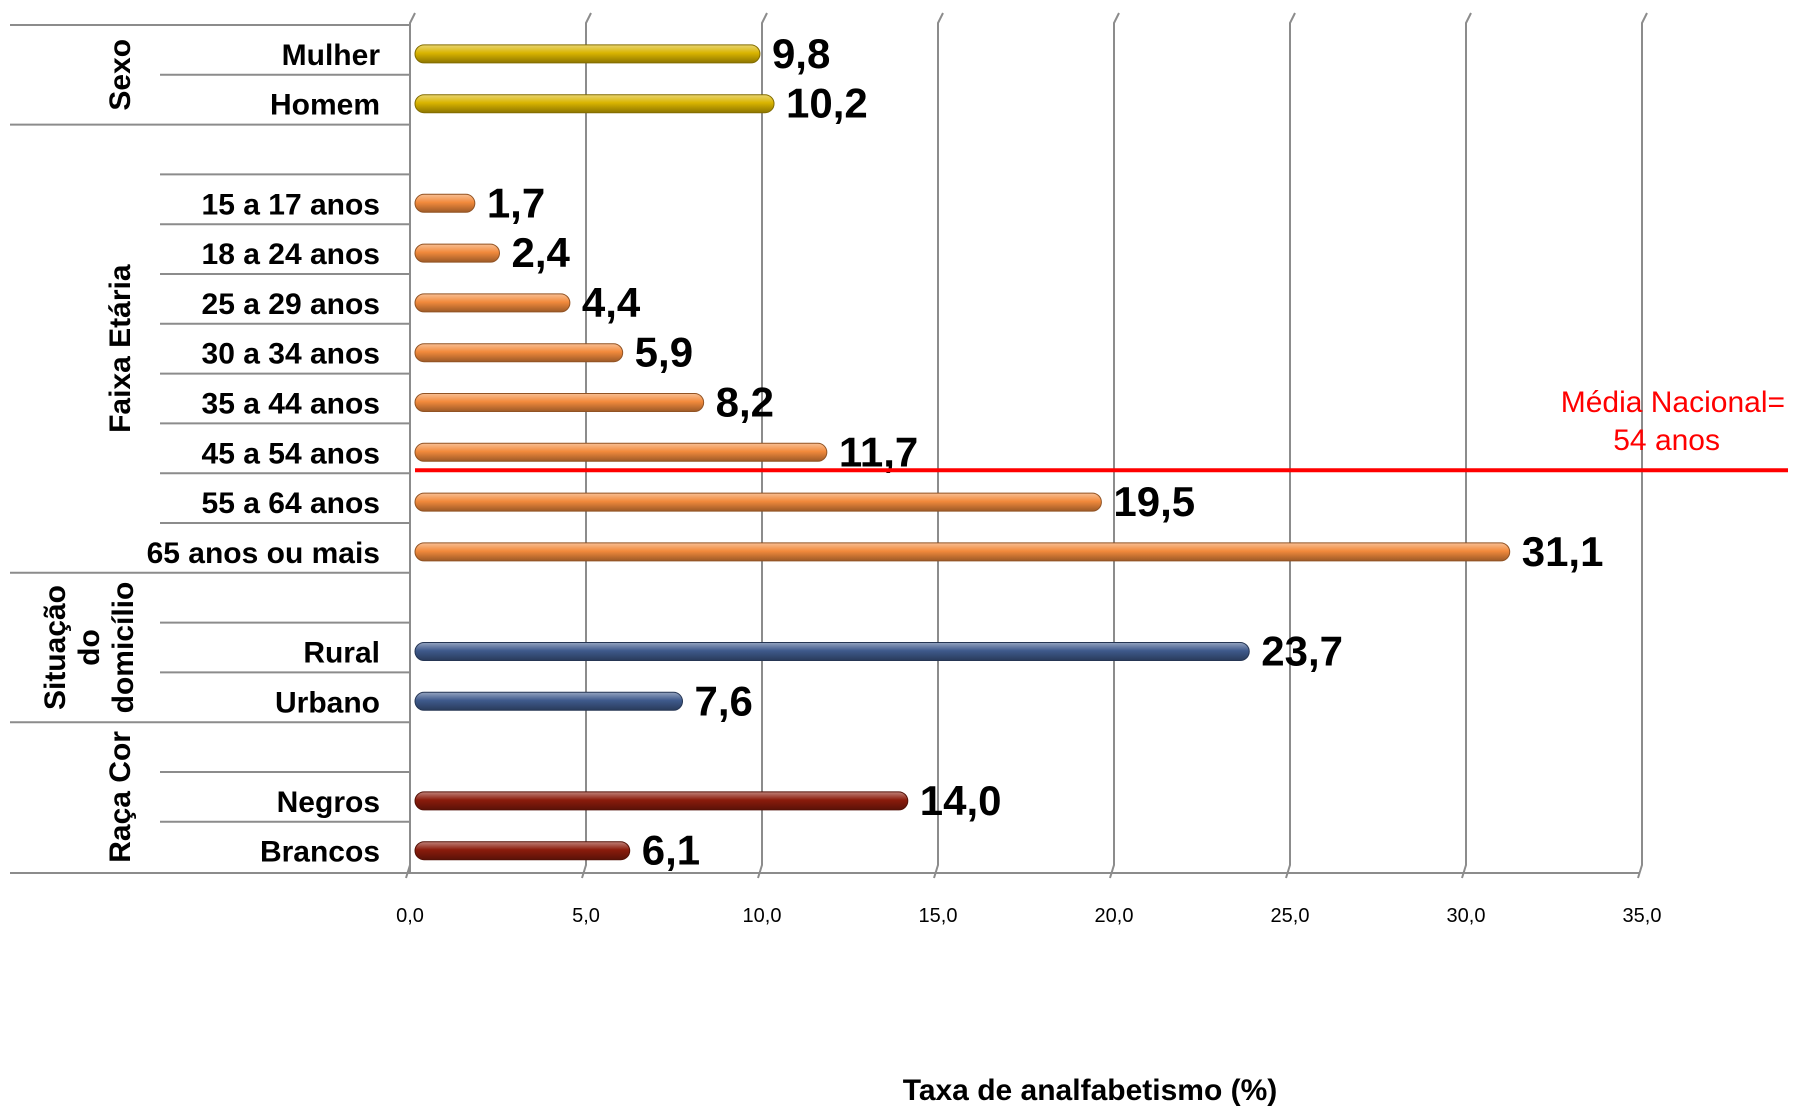 The width and height of the screenshot is (1793, 1113). I want to click on reference-label-line1: Média Nacional=, so click(1673, 402).